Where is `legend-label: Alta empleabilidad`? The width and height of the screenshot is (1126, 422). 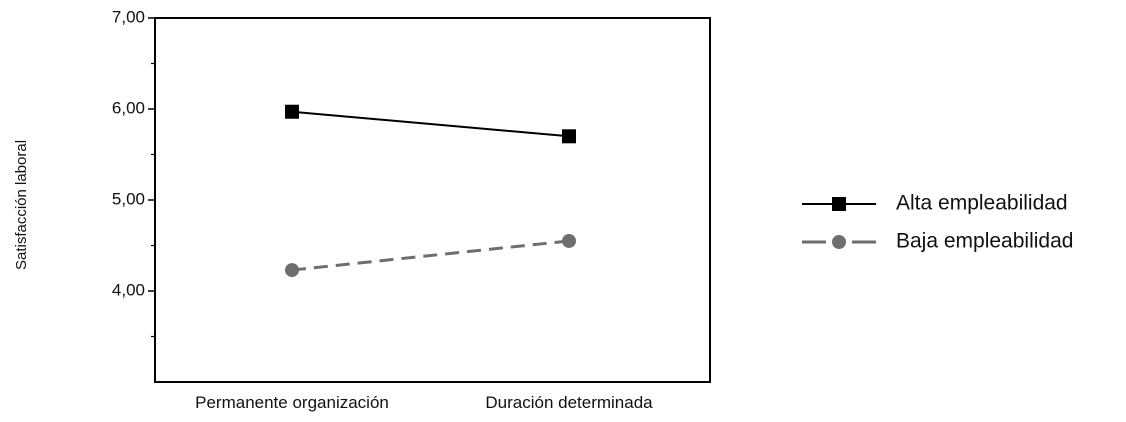
legend-label: Alta empleabilidad is located at coordinates (982, 203).